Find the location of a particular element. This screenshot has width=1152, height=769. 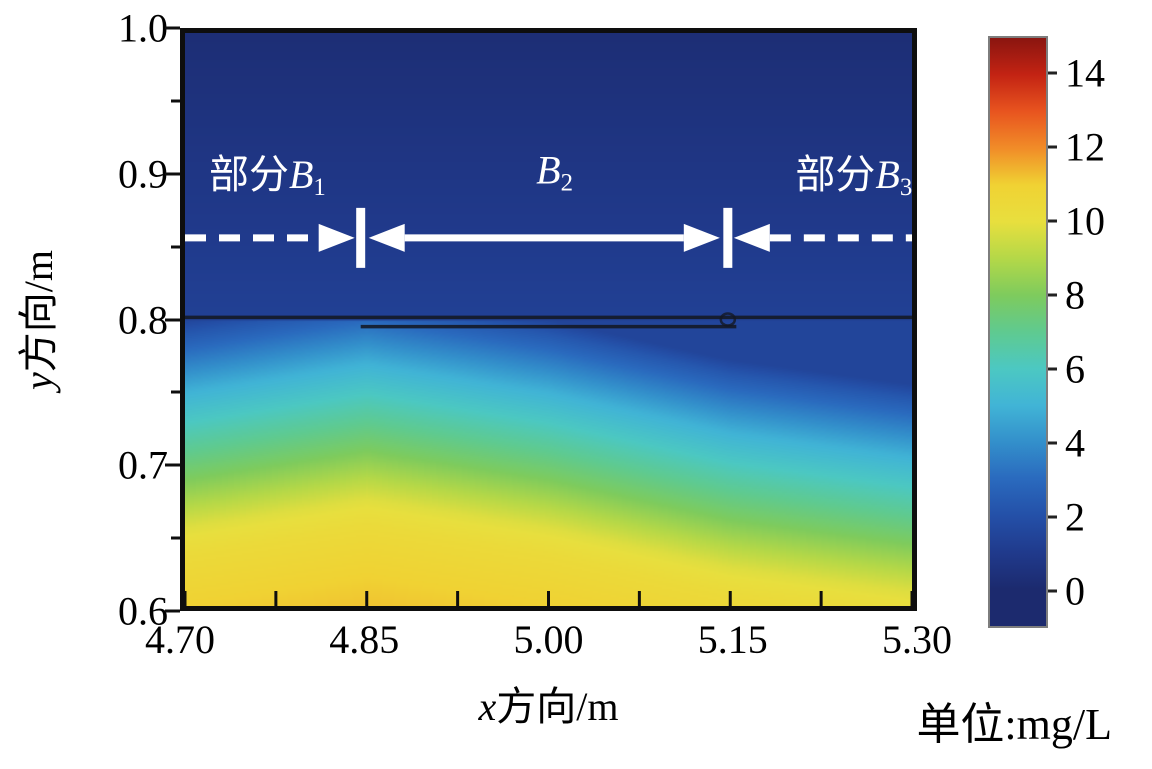

y-tick-label: 0.7 is located at coordinates (143, 465).